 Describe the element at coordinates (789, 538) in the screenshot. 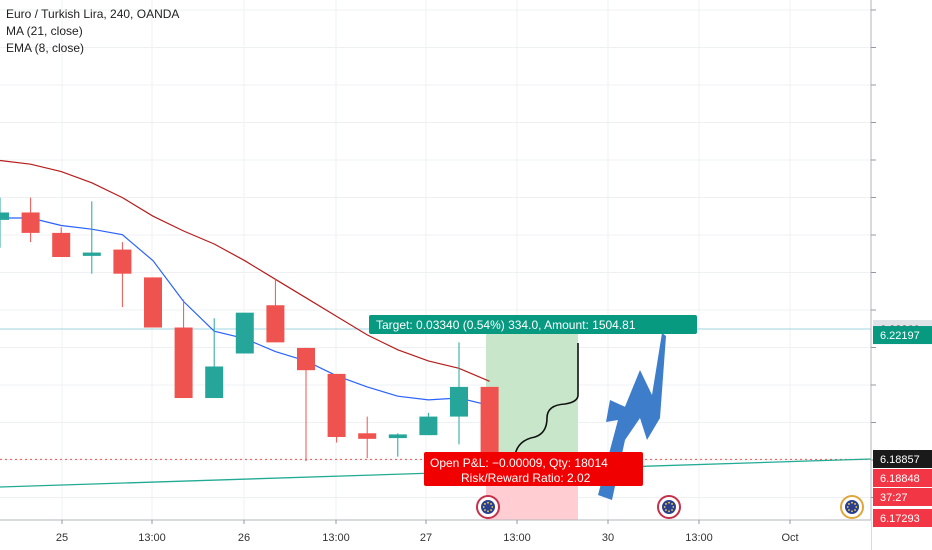

I see `time-tick-label: Oct` at that location.